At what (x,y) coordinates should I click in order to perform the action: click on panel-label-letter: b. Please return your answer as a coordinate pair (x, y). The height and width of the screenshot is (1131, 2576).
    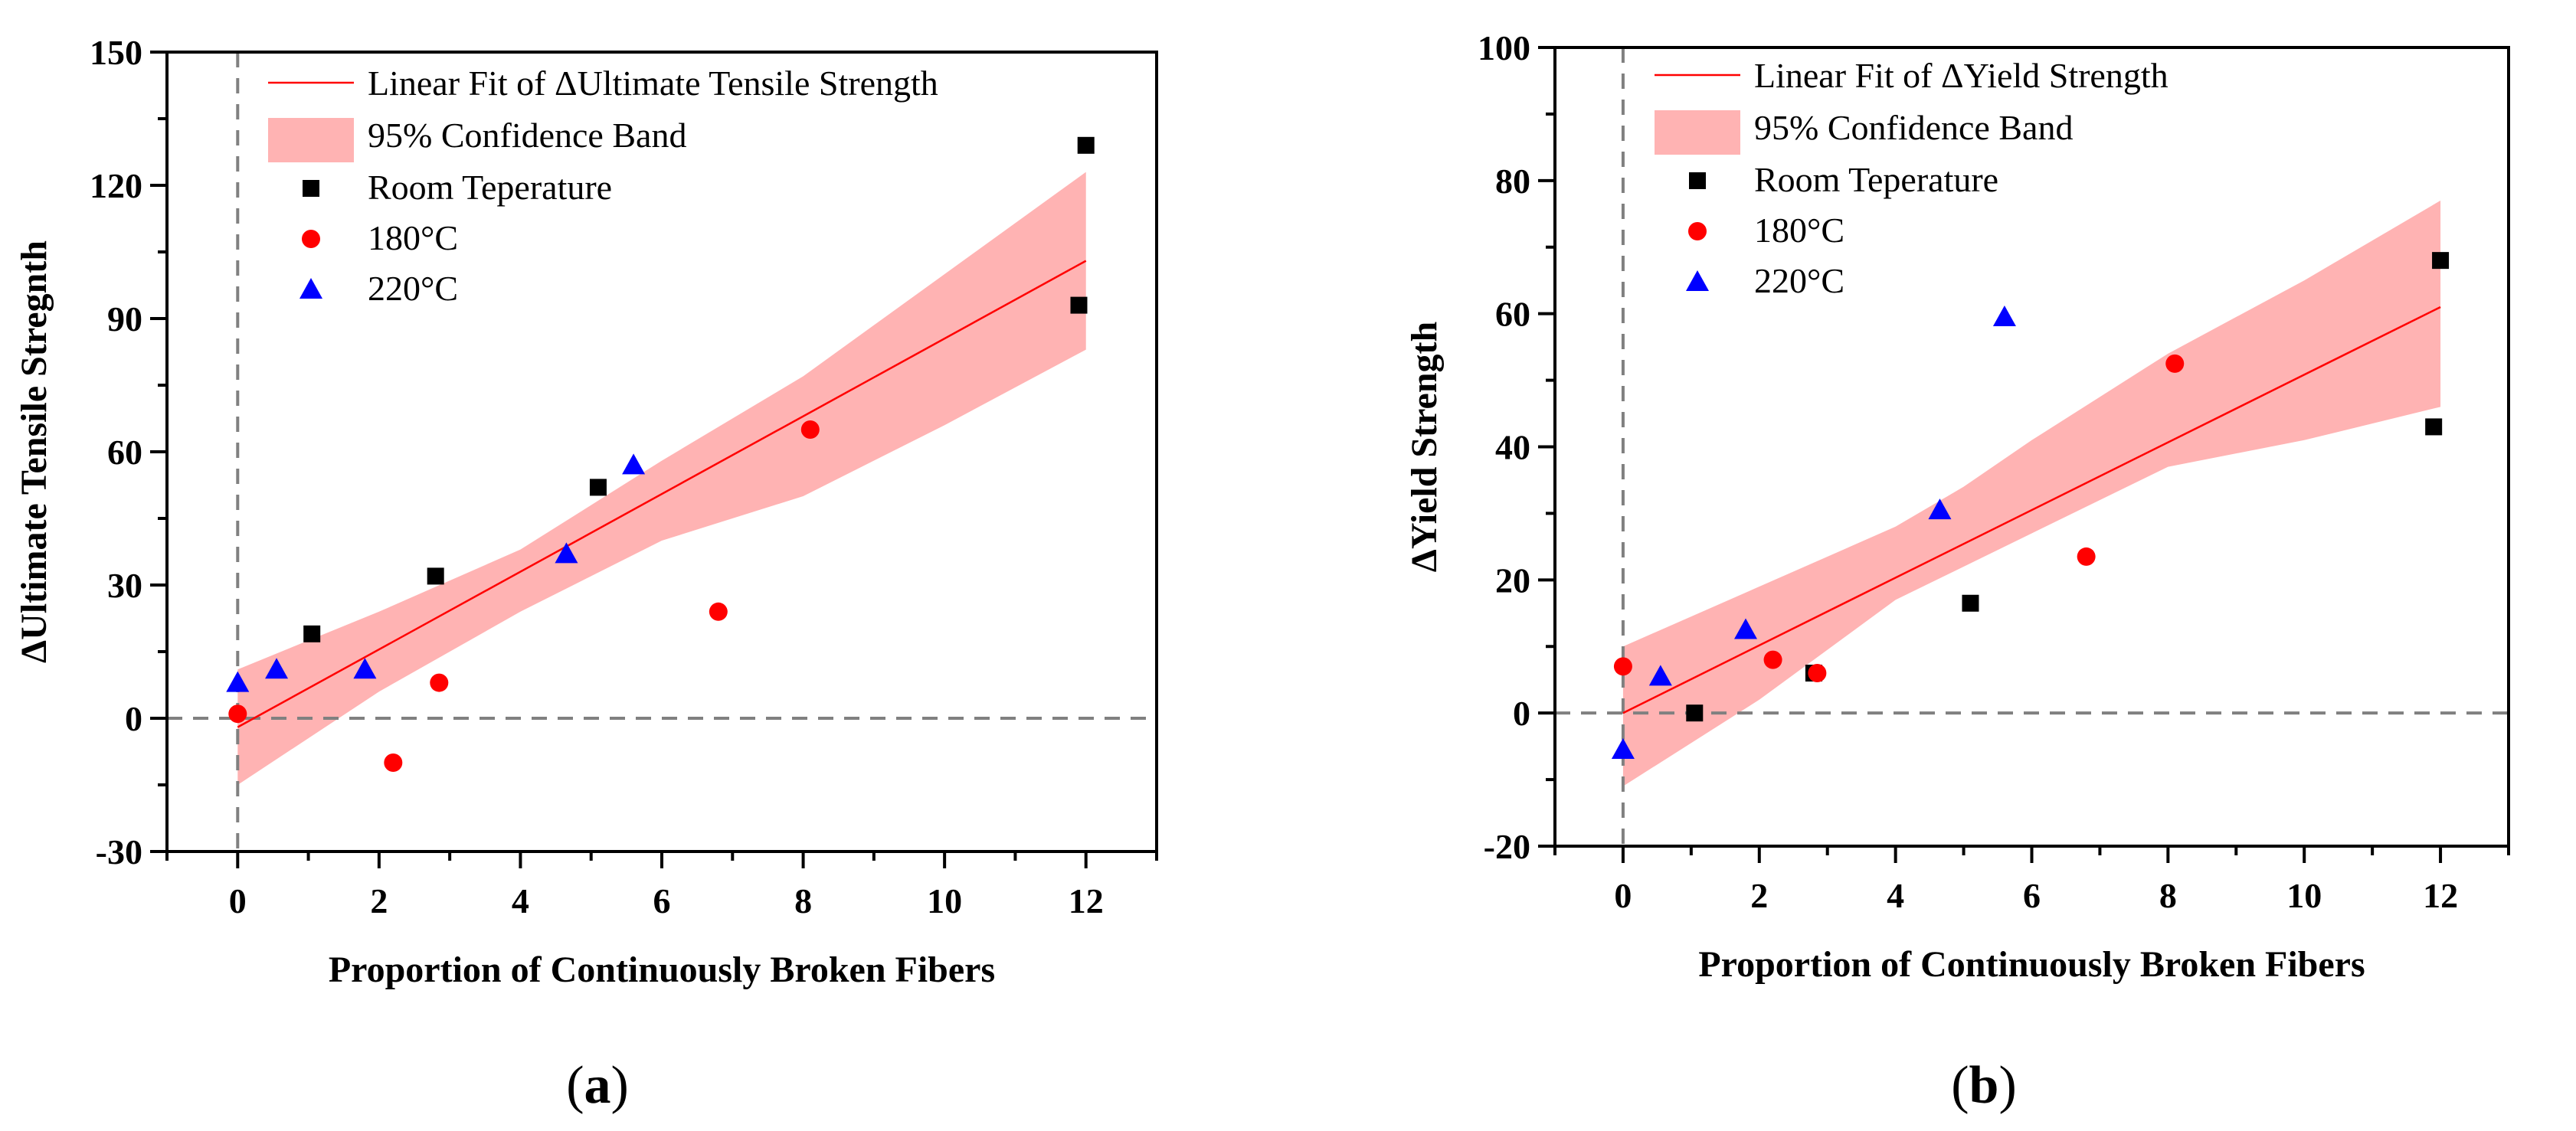
    Looking at the image, I should click on (1984, 1085).